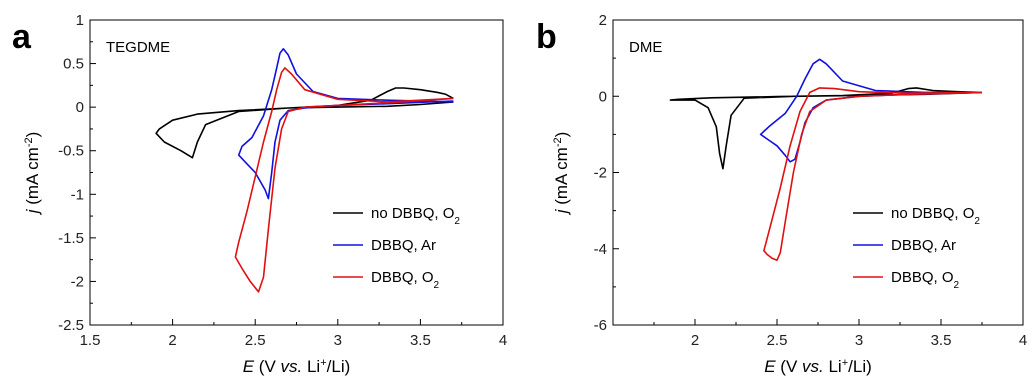  Describe the element at coordinates (80, 20) in the screenshot. I see `y-tick-label: 1` at that location.